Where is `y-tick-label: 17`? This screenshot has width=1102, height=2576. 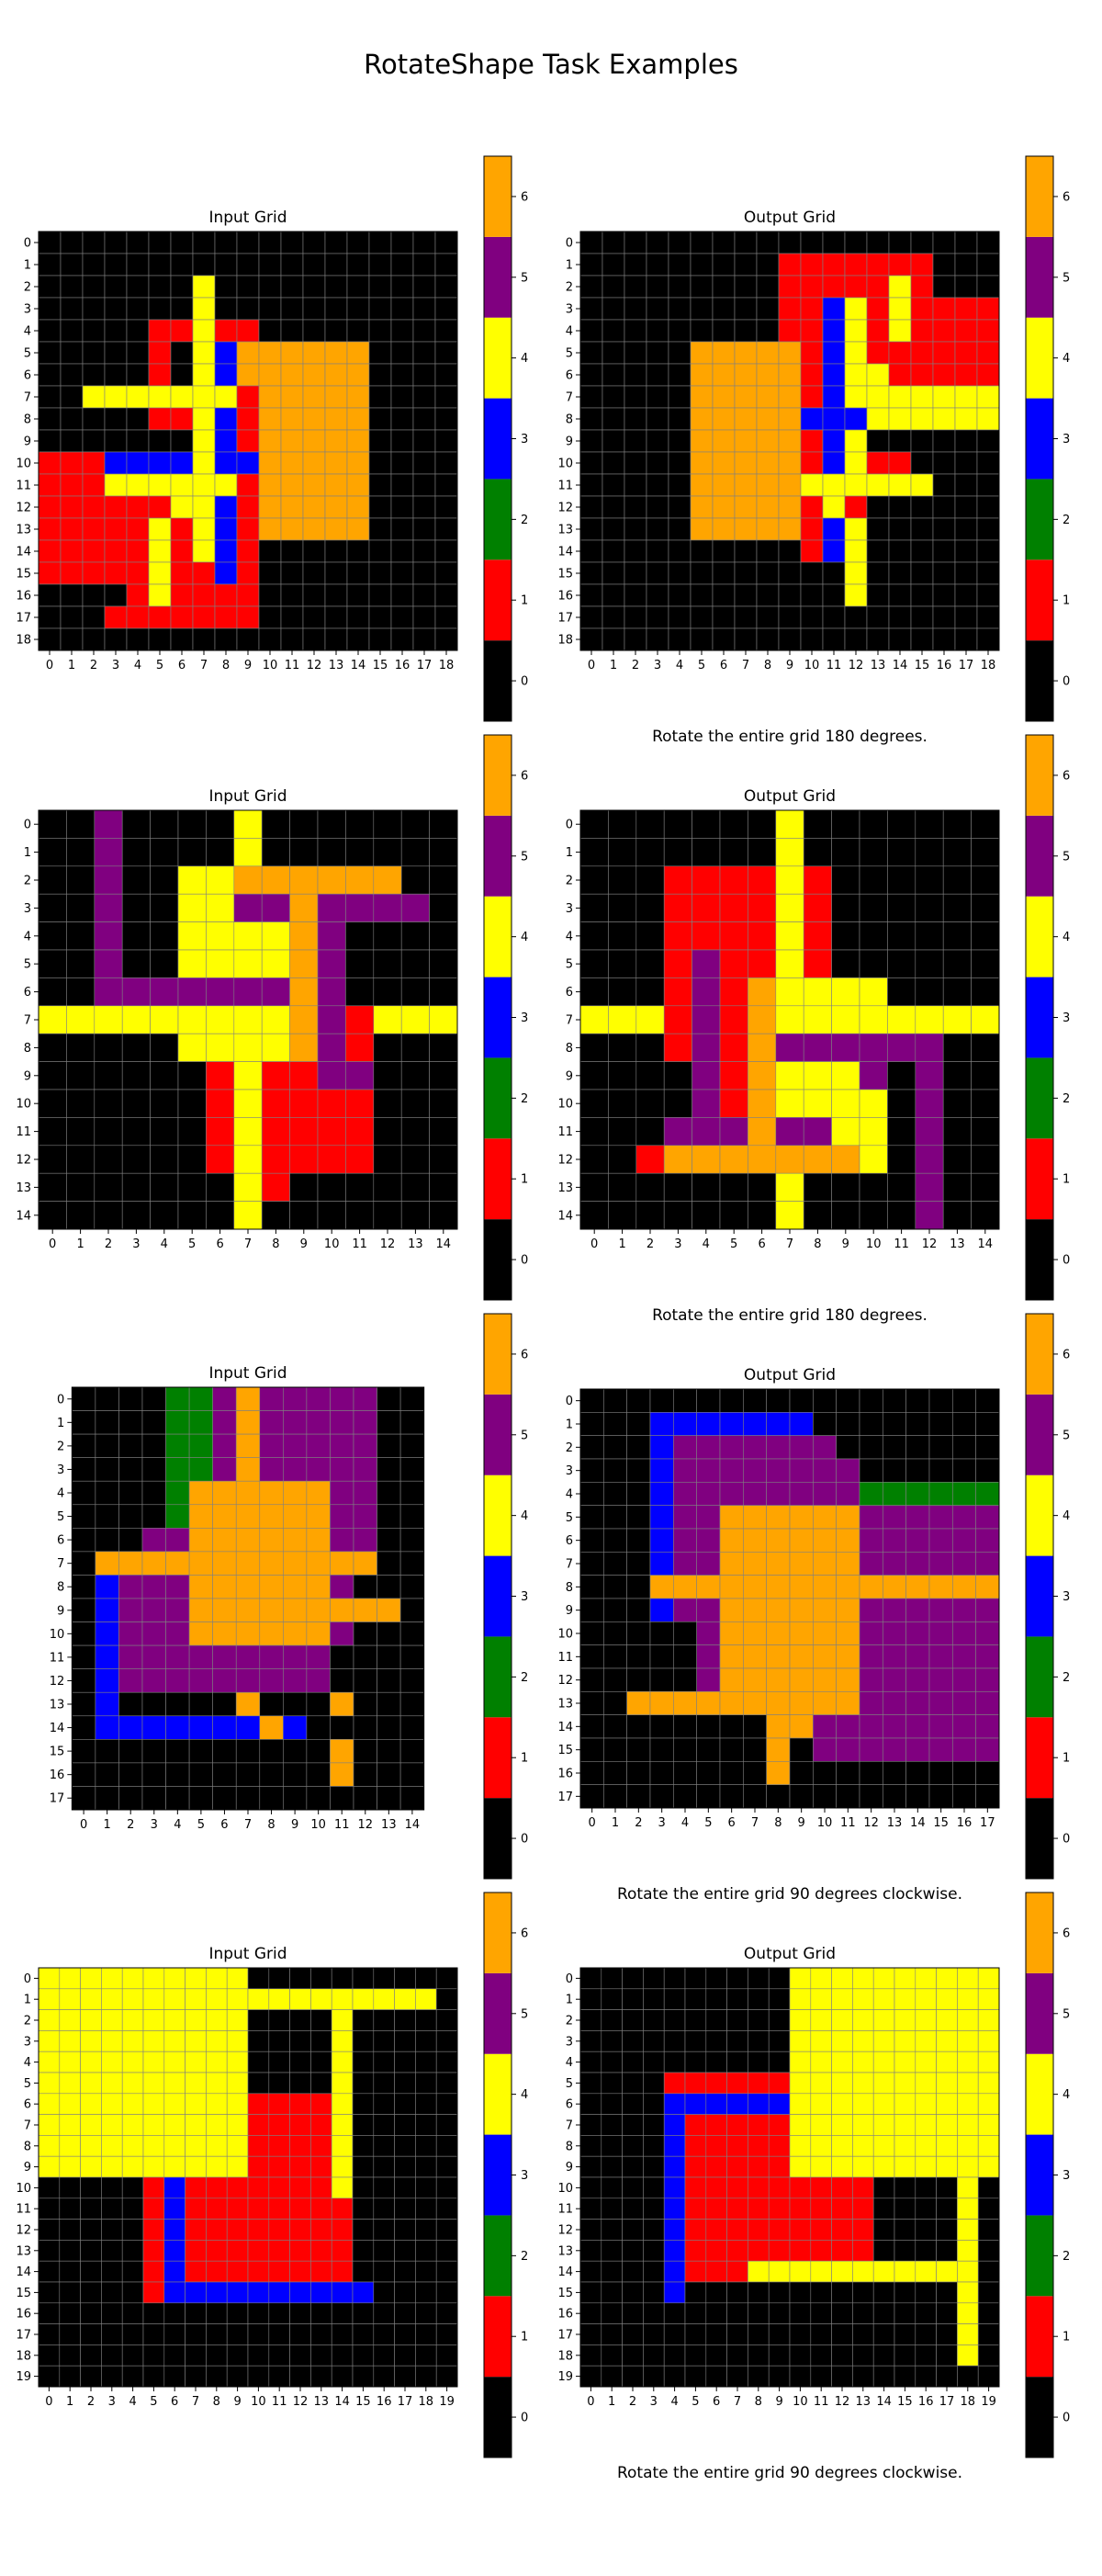
y-tick-label: 17 is located at coordinates (23, 2336).